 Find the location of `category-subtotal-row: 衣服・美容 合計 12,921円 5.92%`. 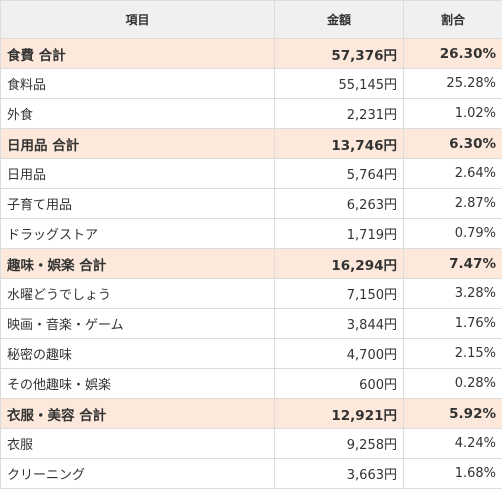

category-subtotal-row: 衣服・美容 合計 12,921円 5.92% is located at coordinates (251, 413).